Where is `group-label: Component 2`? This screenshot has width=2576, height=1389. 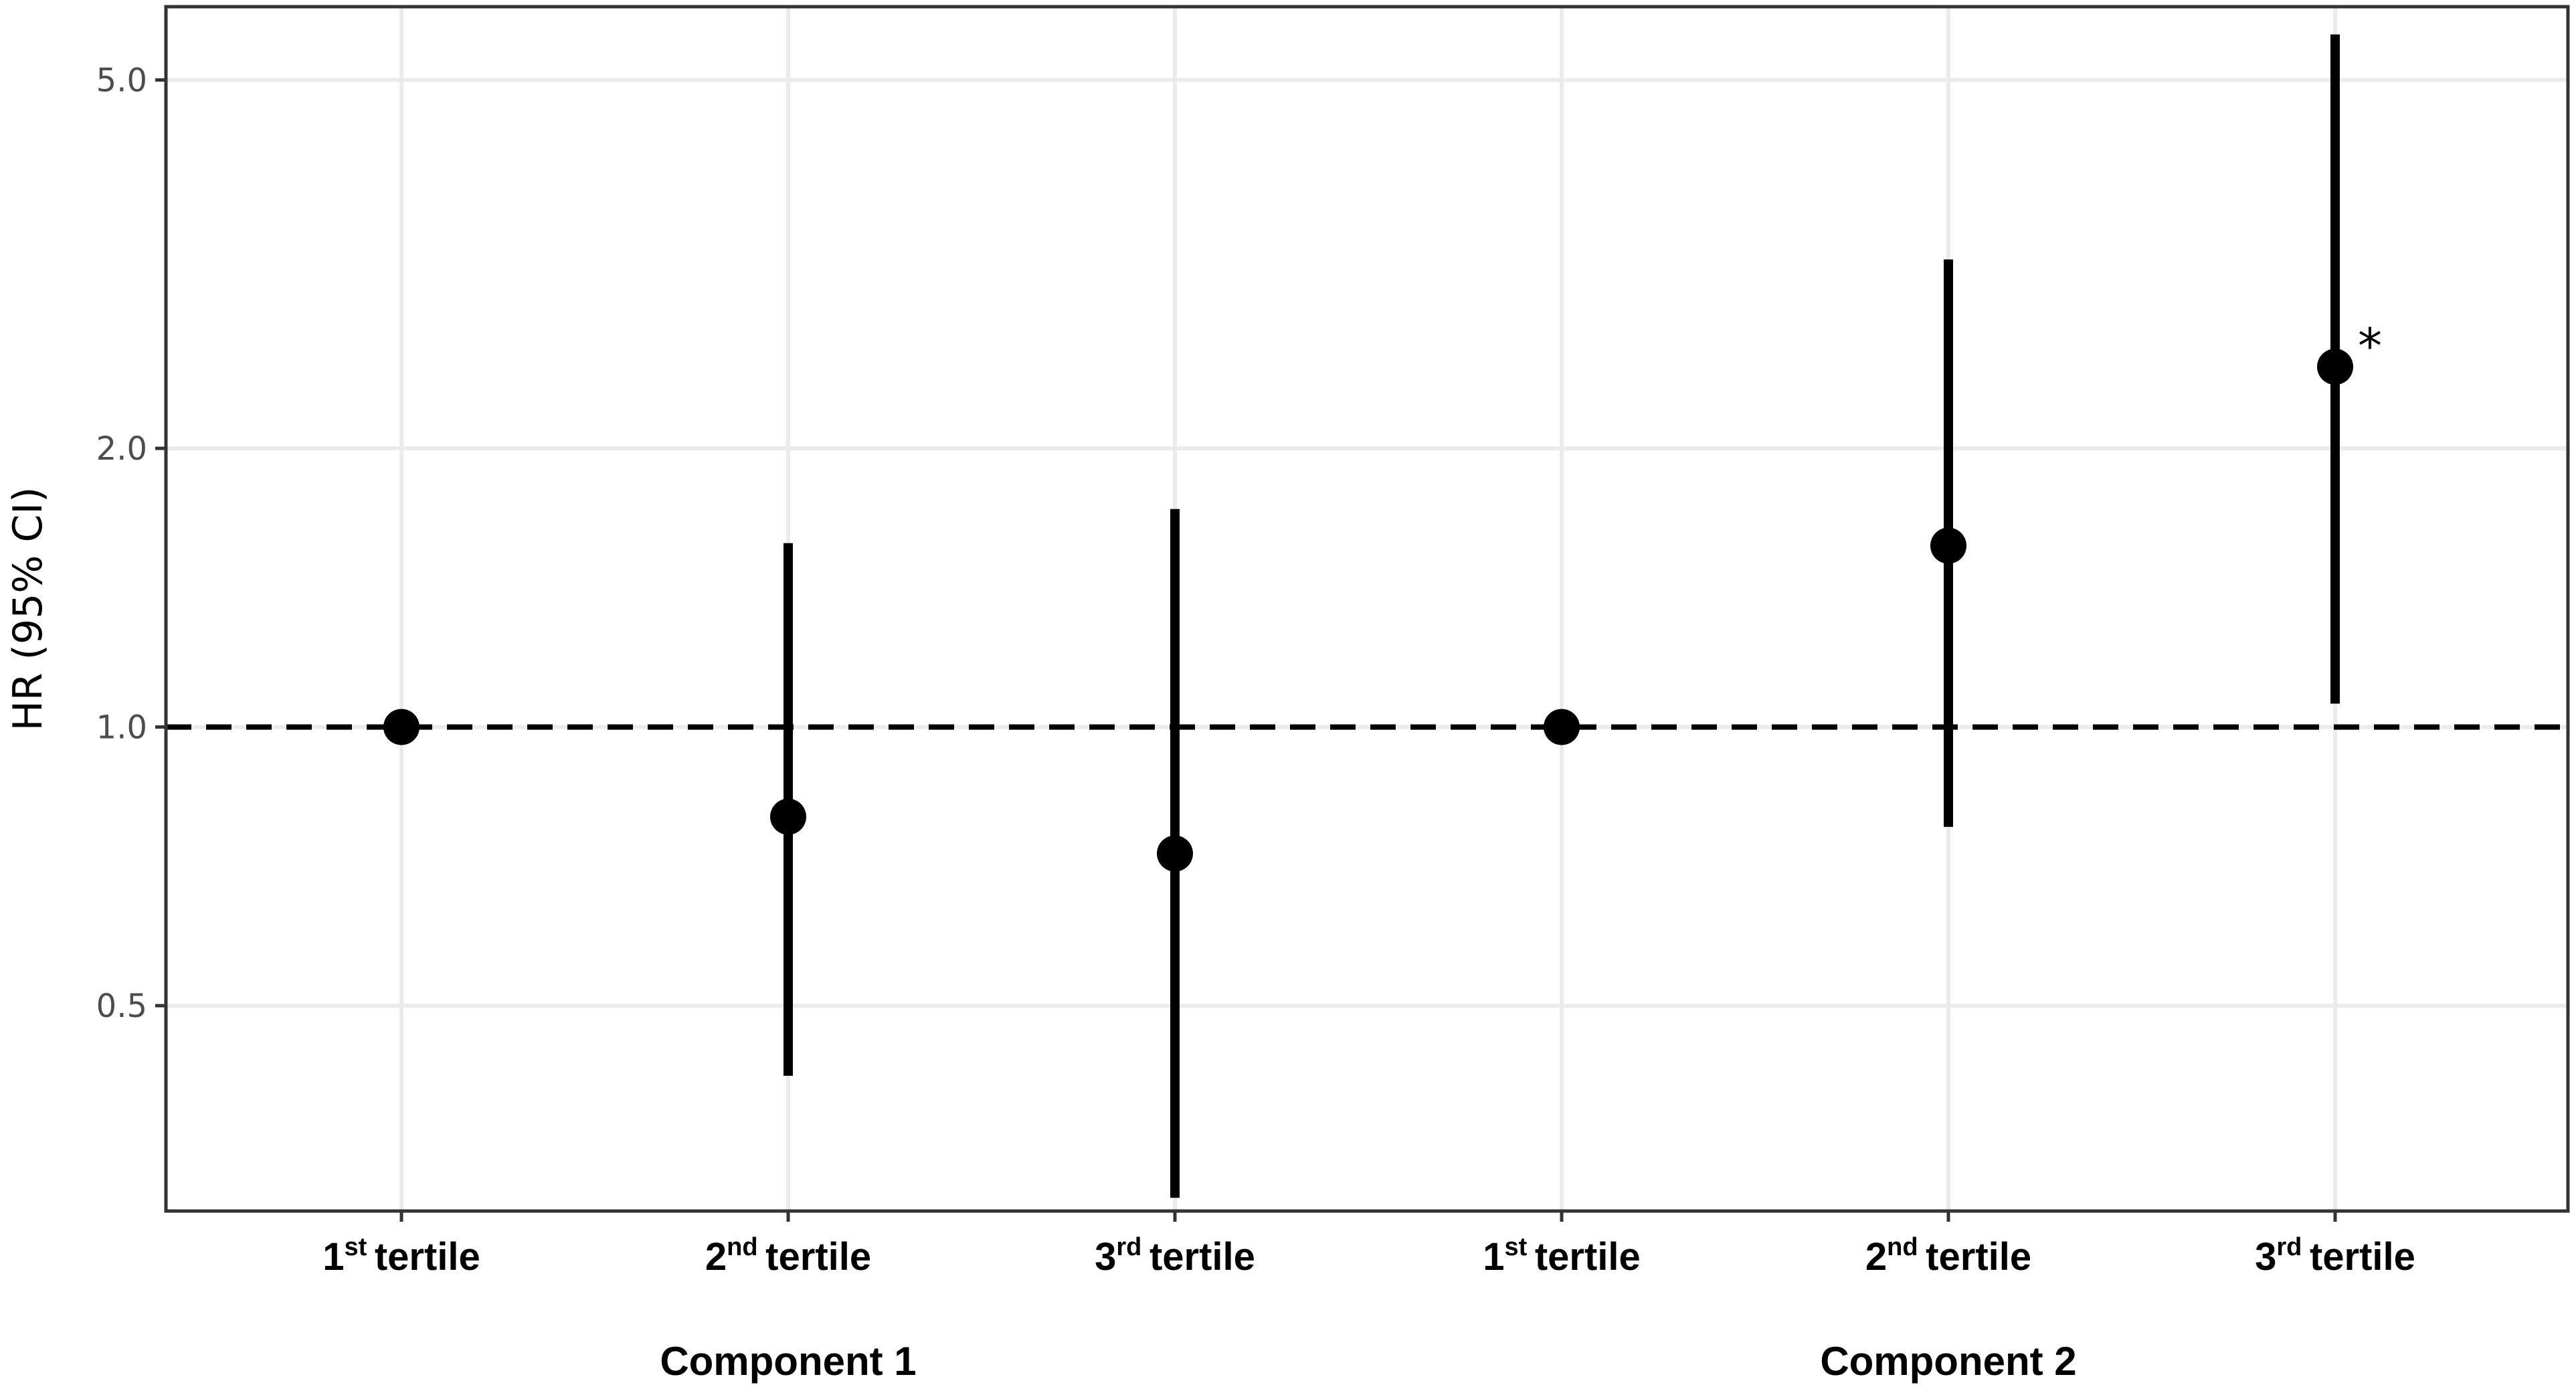 group-label: Component 2 is located at coordinates (1948, 1361).